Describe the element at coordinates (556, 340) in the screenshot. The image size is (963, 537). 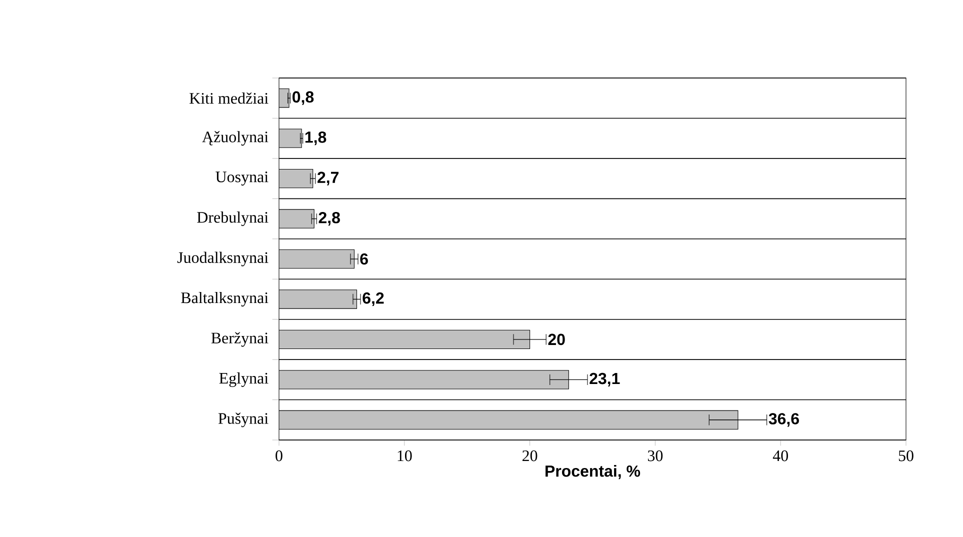
I see `data-label: 20` at that location.